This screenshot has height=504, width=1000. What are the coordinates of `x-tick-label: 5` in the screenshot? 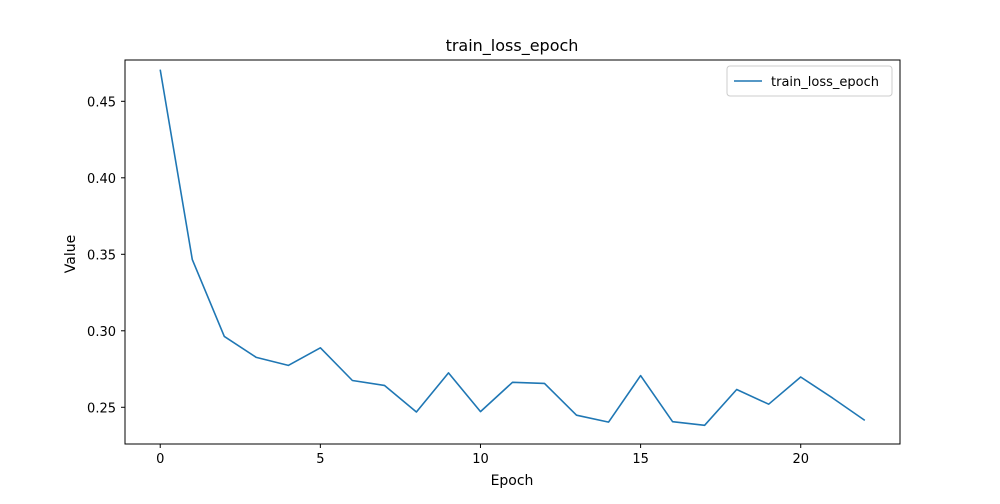 It's located at (320, 459).